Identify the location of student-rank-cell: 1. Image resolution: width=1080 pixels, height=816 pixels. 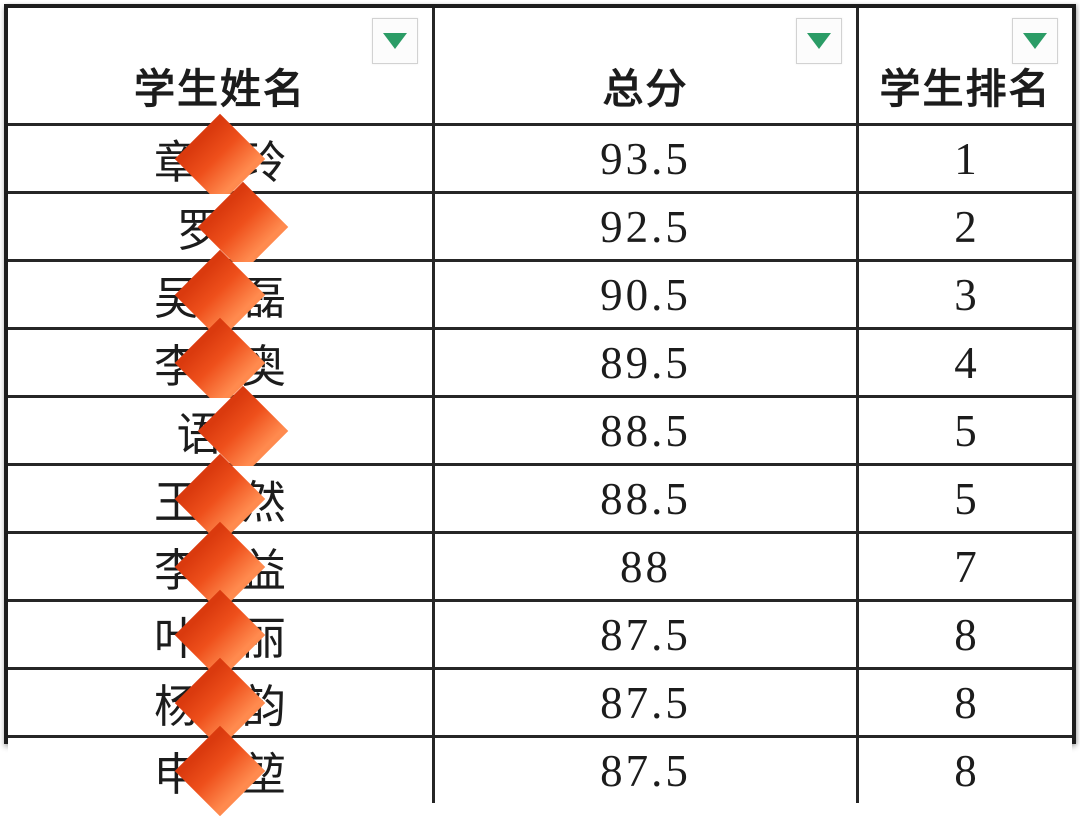
(965, 160).